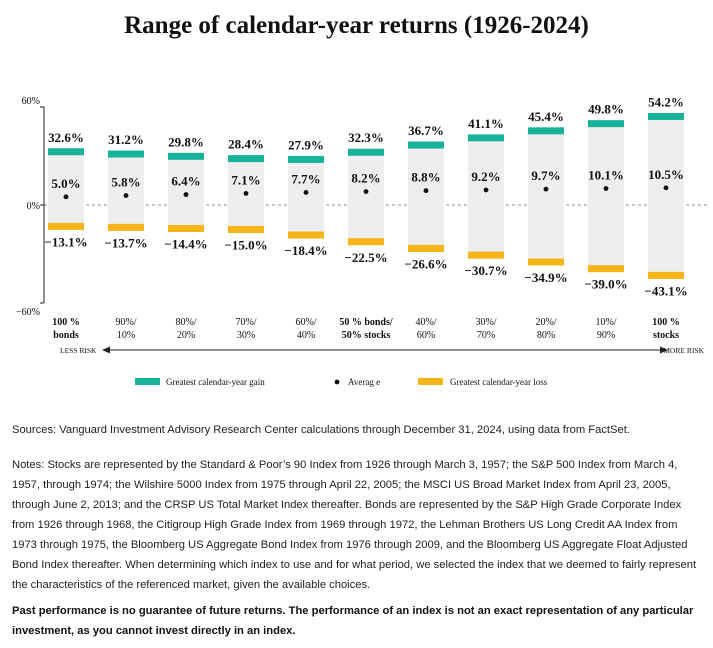 Image resolution: width=713 pixels, height=648 pixels. Describe the element at coordinates (245, 245) in the screenshot. I see `loss-label: −15.0%` at that location.